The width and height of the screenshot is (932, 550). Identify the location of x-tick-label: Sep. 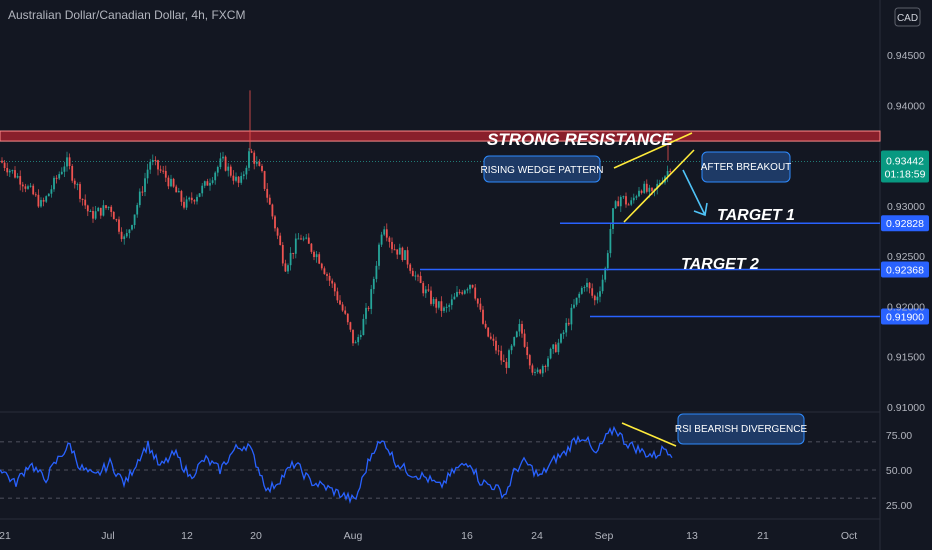
(604, 536).